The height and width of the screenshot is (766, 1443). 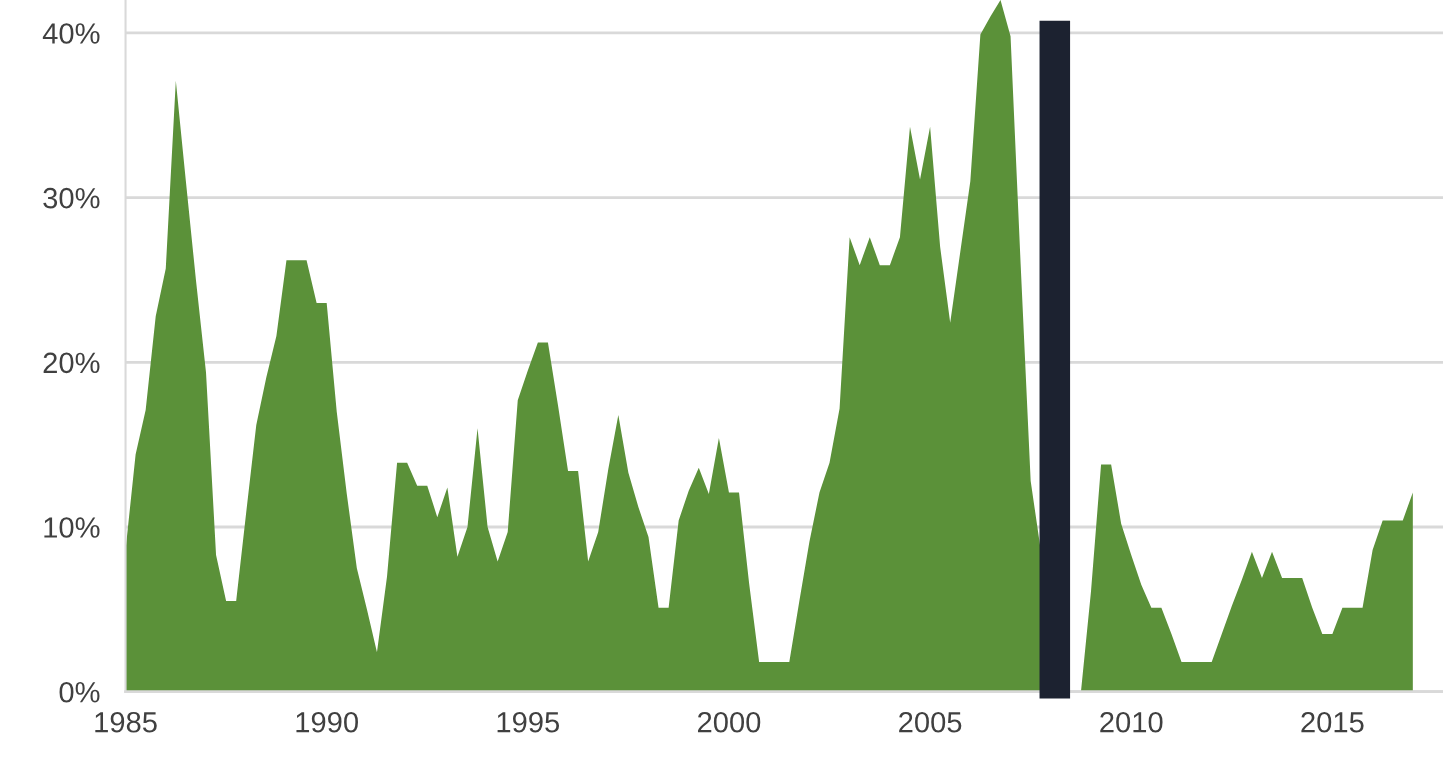 I want to click on x-tick-label: 1990, so click(x=327, y=722).